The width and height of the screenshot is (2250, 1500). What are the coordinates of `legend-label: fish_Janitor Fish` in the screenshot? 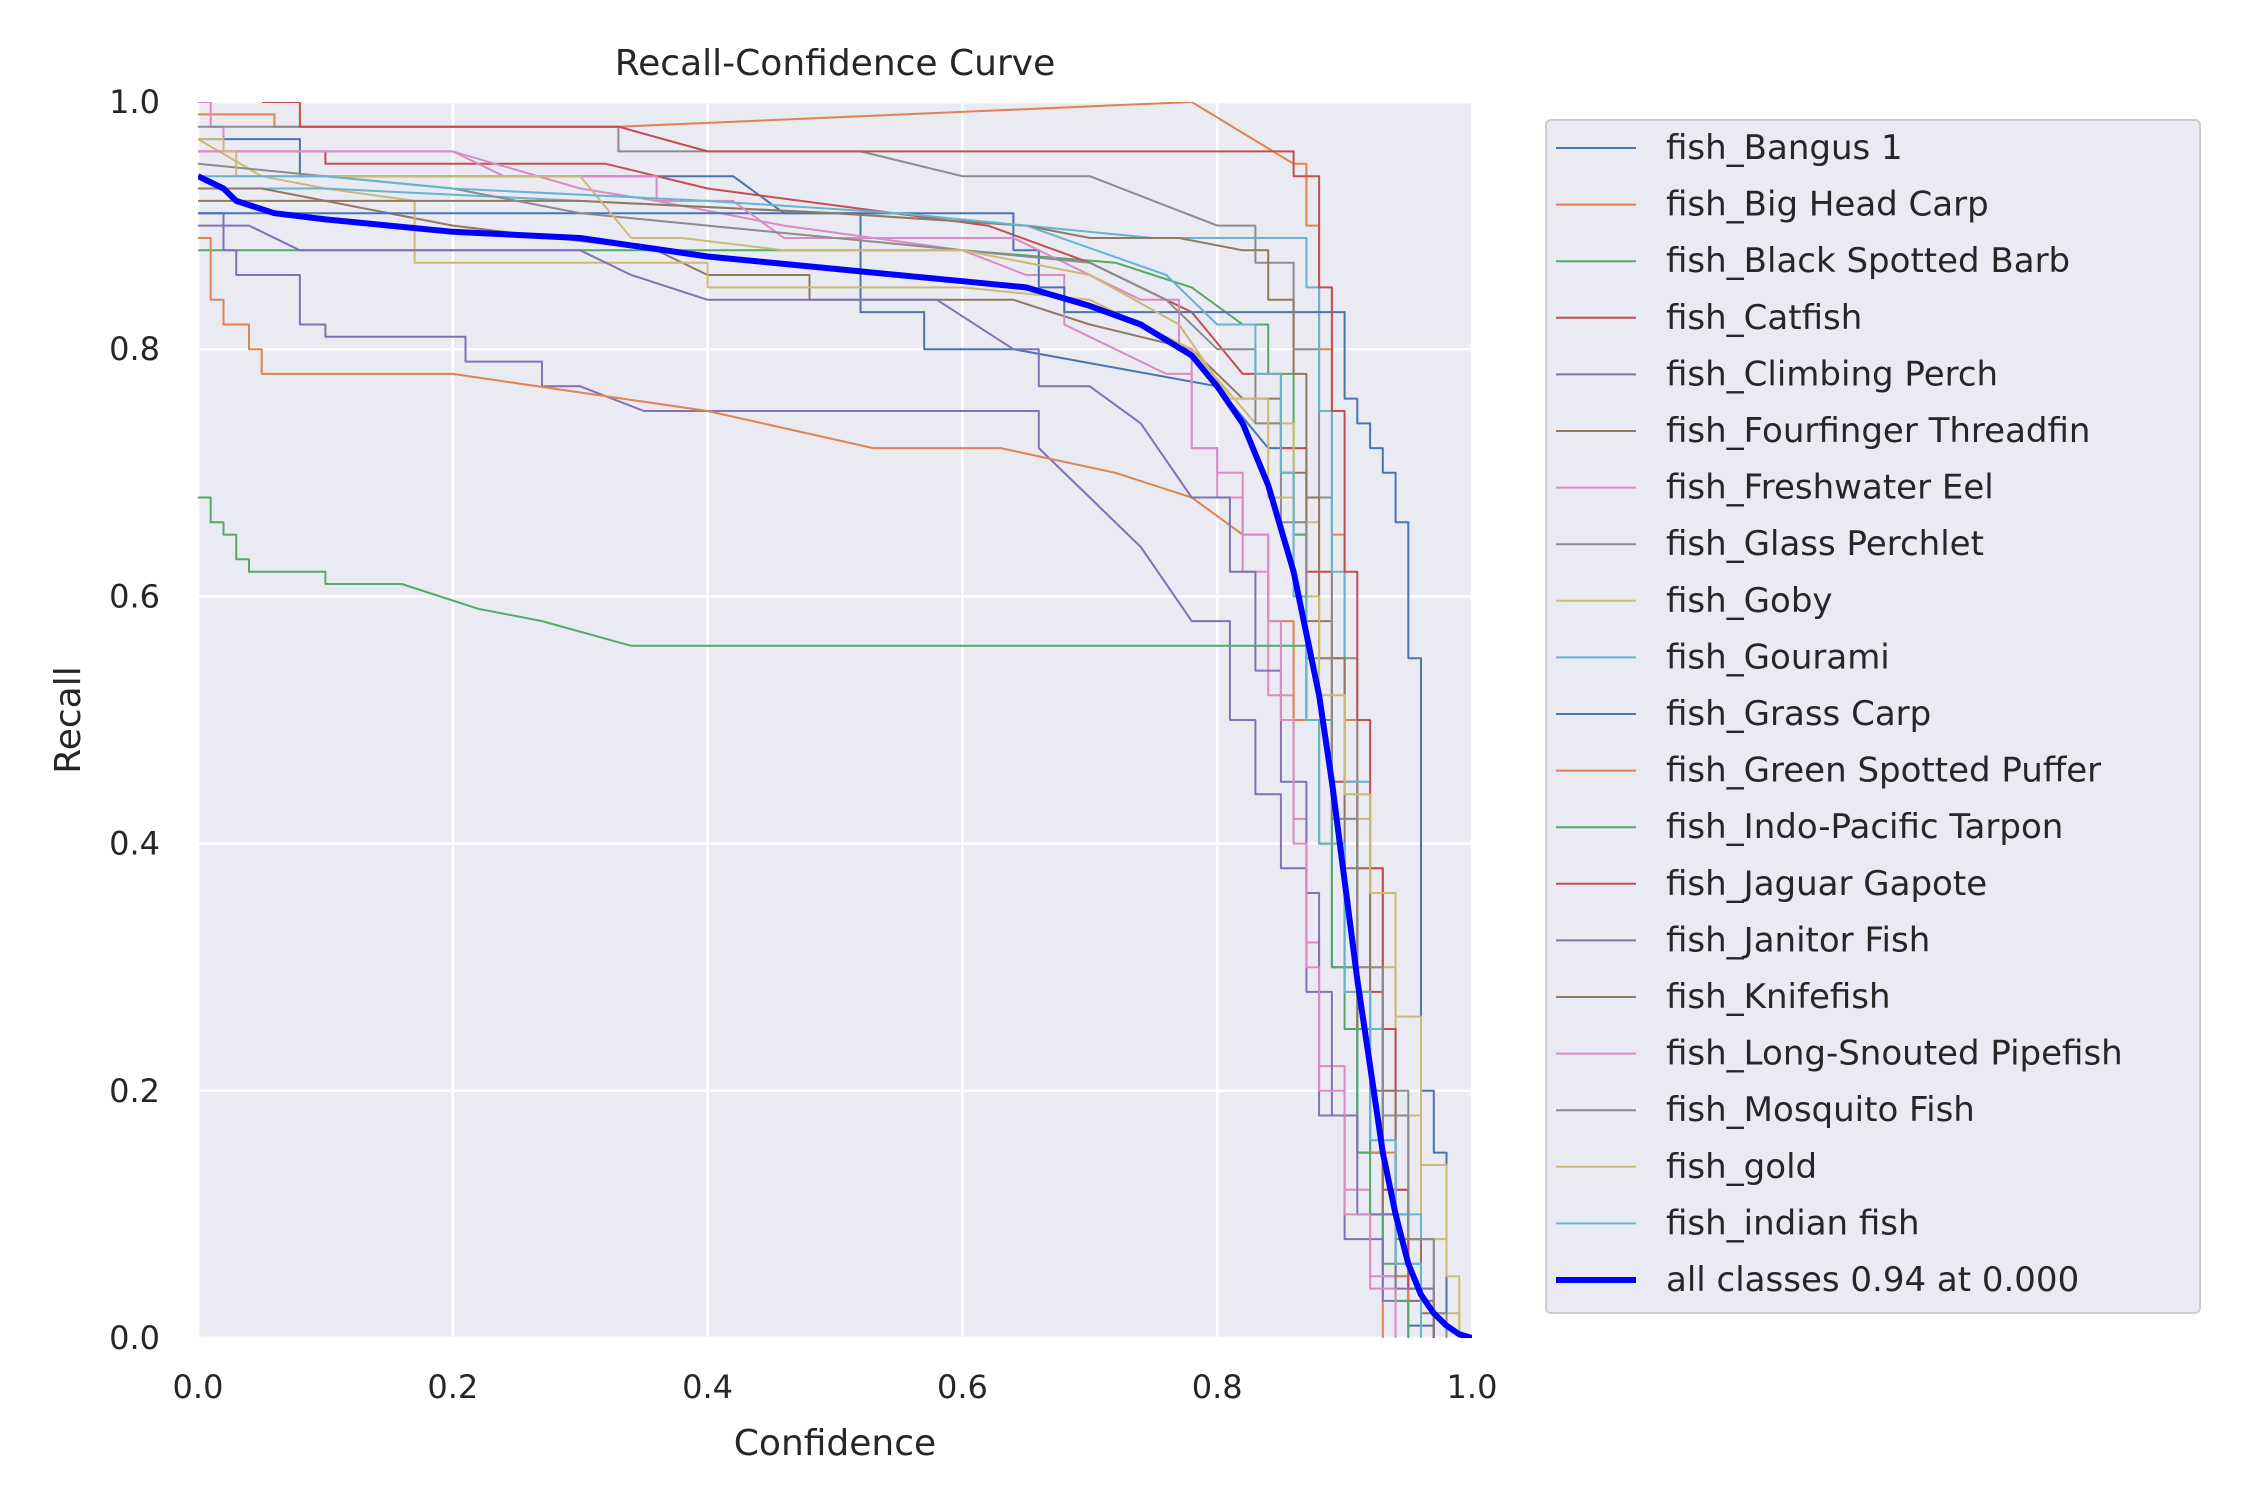 It's located at (1798, 940).